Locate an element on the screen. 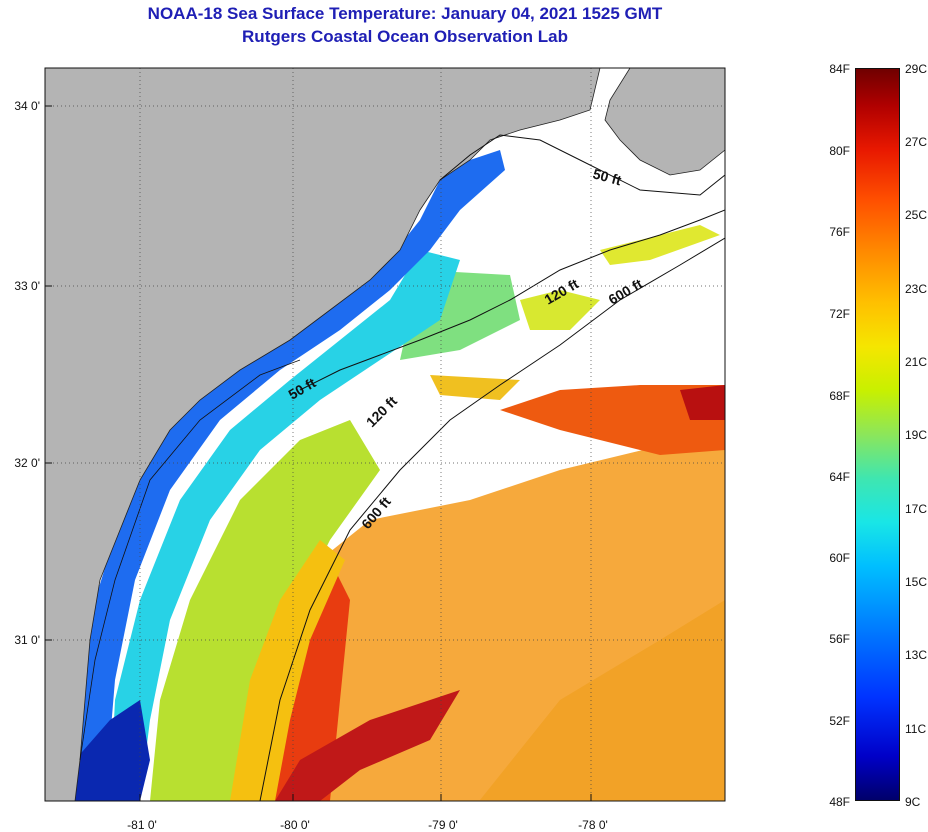  fahrenheit-label: 64F is located at coordinates (839, 477).